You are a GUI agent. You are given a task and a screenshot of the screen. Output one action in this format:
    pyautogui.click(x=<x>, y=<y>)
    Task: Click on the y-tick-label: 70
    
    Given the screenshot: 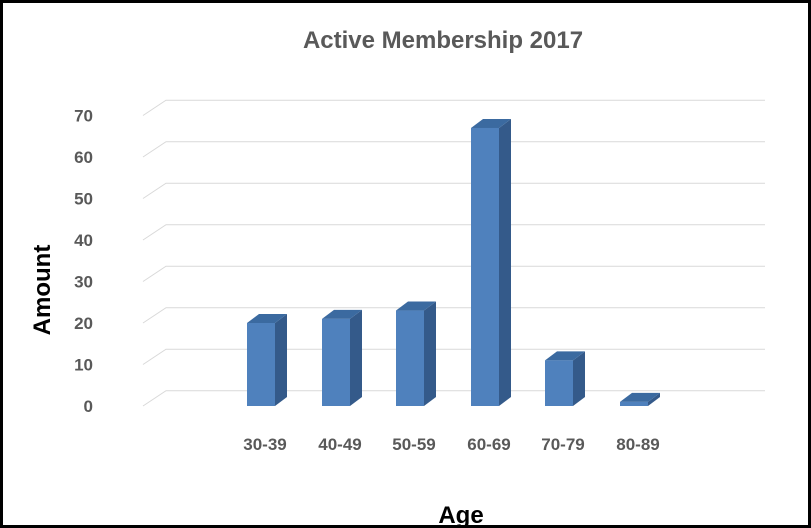 What is the action you would take?
    pyautogui.click(x=83, y=116)
    